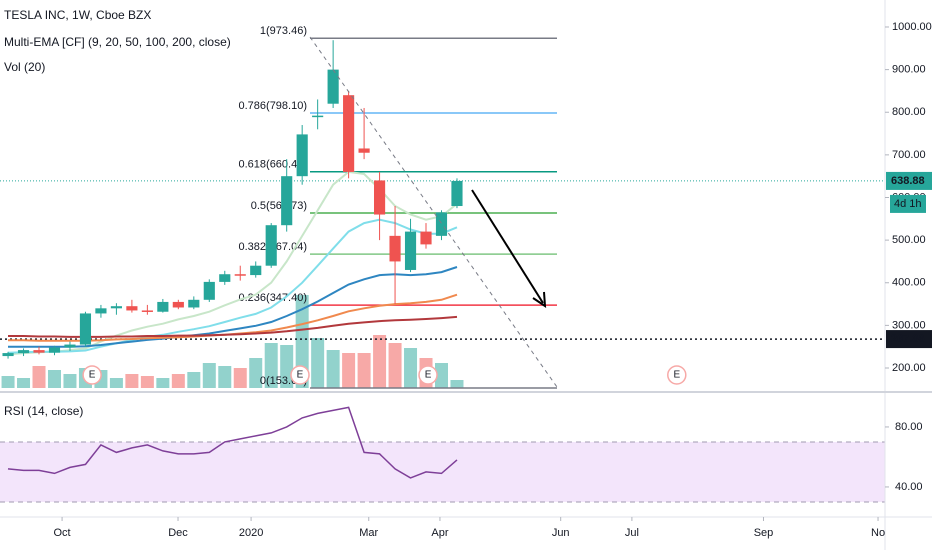 This screenshot has height=550, width=932. Describe the element at coordinates (632, 533) in the screenshot. I see `x-tick-label: Jul` at that location.